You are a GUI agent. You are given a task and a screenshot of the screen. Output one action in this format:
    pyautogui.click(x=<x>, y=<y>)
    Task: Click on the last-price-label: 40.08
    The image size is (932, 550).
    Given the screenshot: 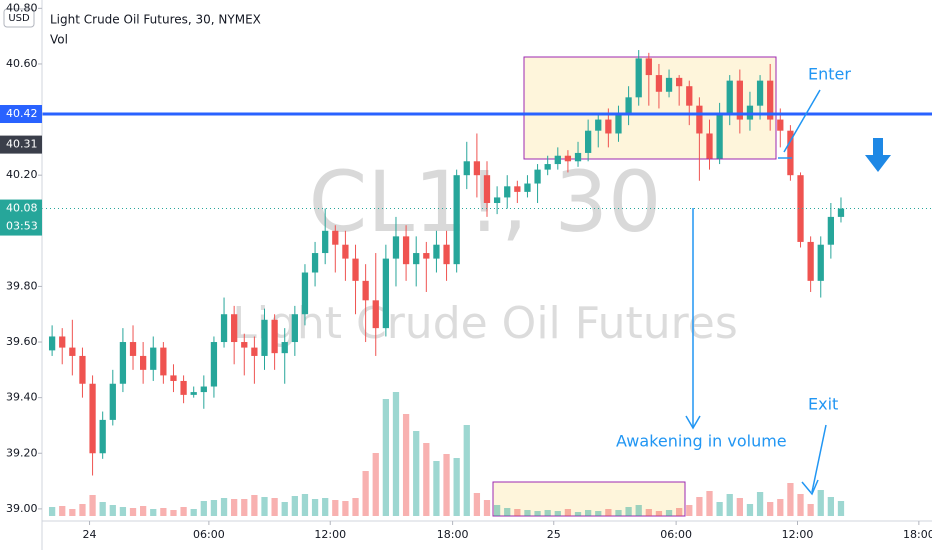 What is the action you would take?
    pyautogui.click(x=22, y=208)
    